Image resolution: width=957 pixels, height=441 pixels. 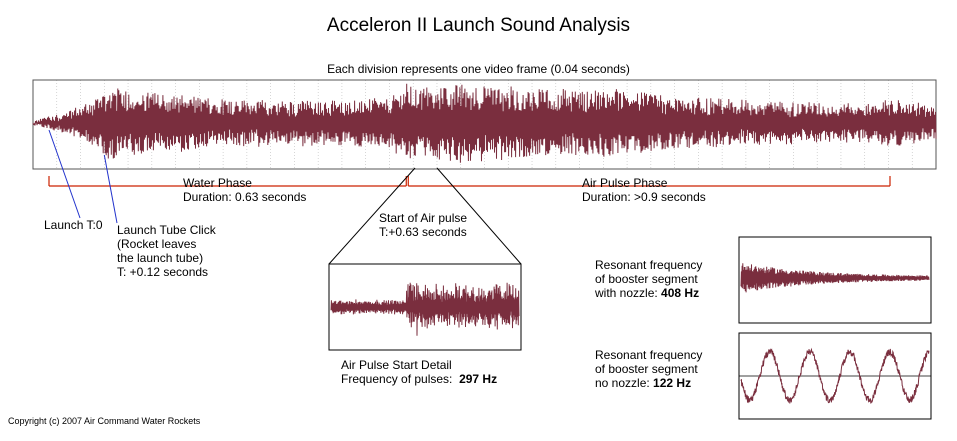 What do you see at coordinates (166, 230) in the screenshot?
I see `tube-click-annotation-line-1: Launch Tube Click` at bounding box center [166, 230].